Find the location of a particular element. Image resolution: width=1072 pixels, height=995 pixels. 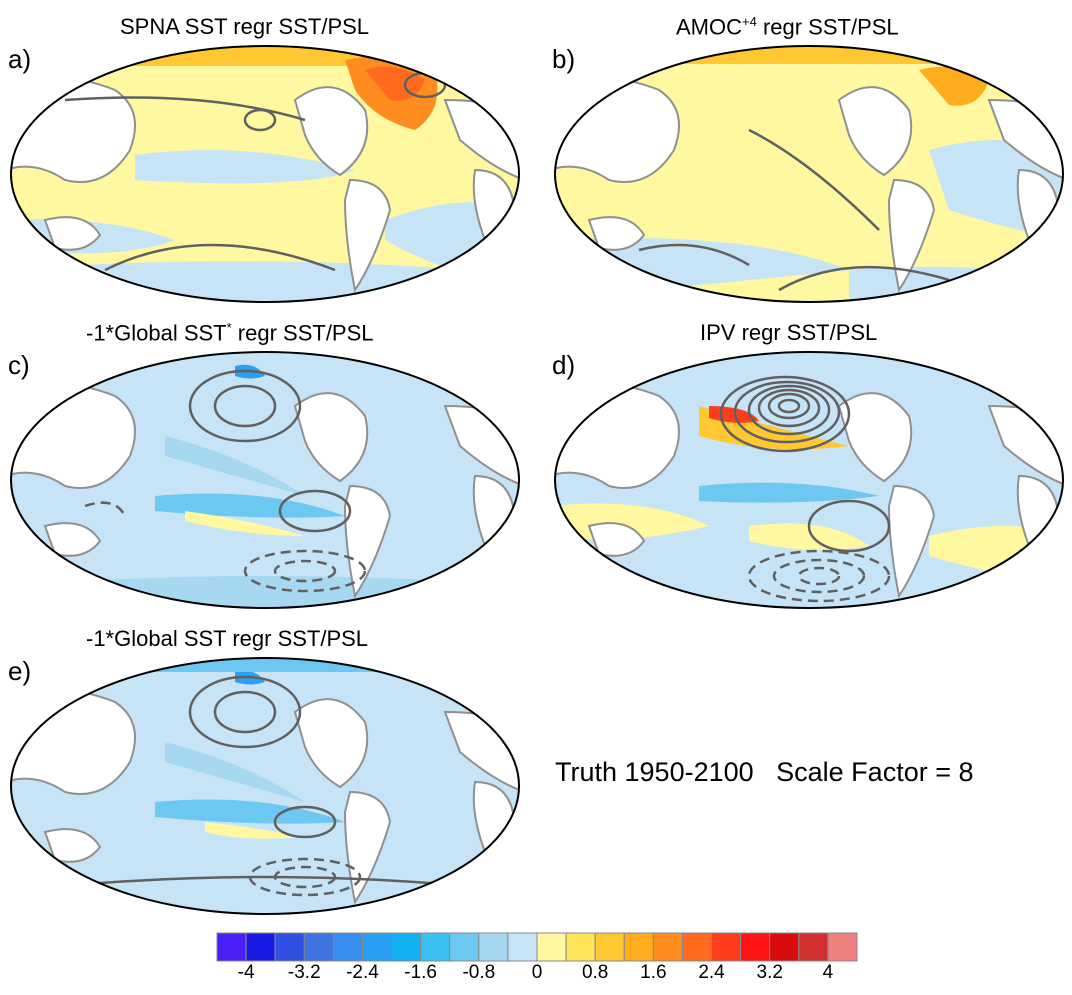

colorbar-tick-label: -2.4 is located at coordinates (362, 972).